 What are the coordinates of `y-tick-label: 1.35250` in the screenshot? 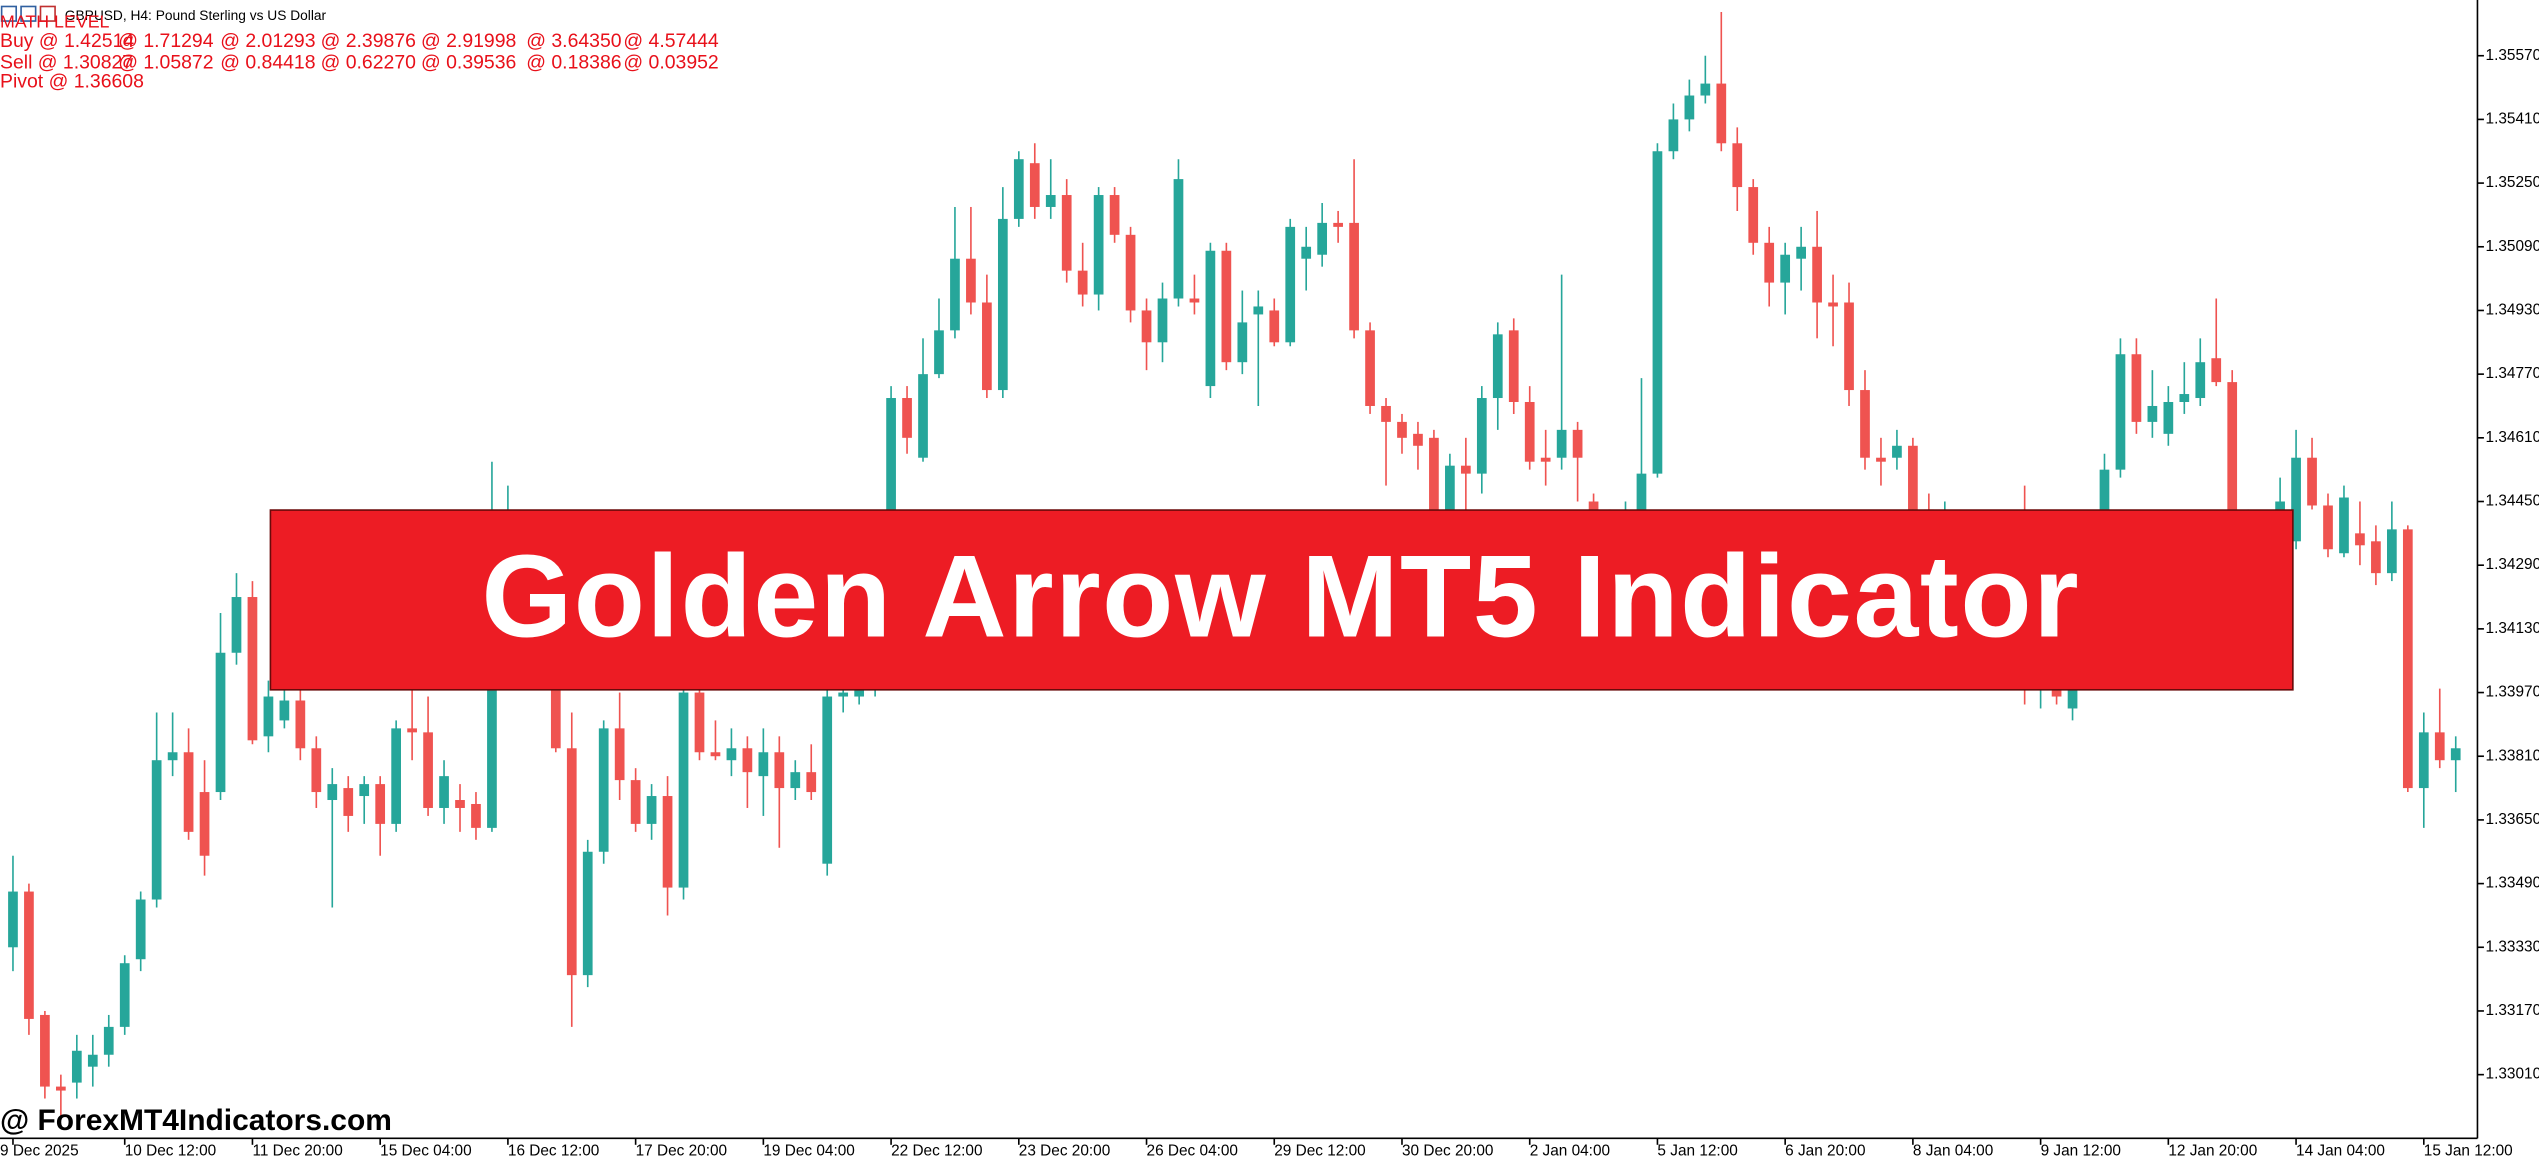 It's located at (2512, 182).